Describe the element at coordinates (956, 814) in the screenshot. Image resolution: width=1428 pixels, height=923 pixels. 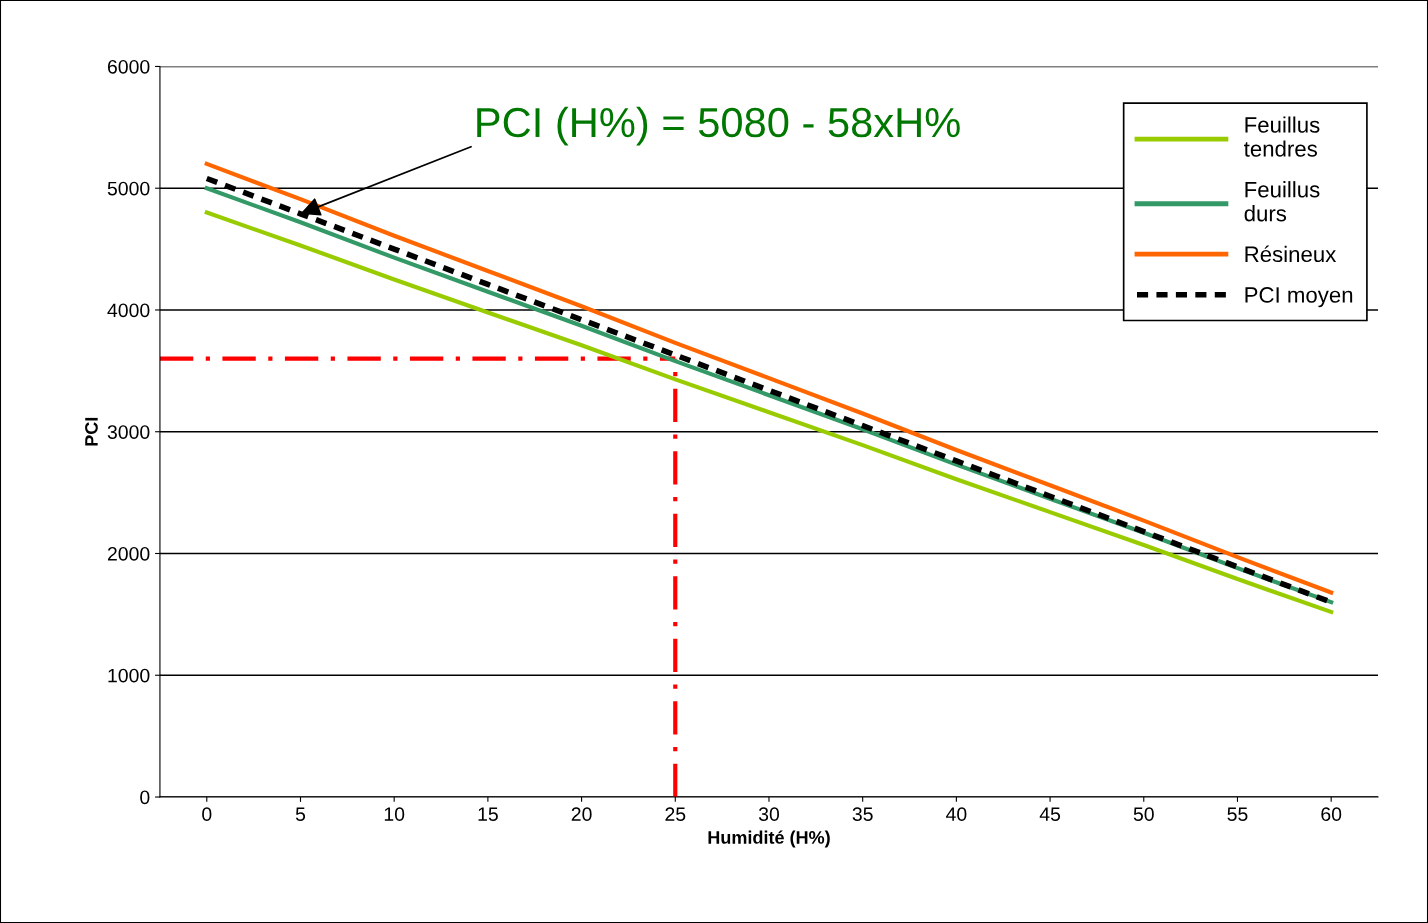
I see `x-tick-label: 40` at that location.